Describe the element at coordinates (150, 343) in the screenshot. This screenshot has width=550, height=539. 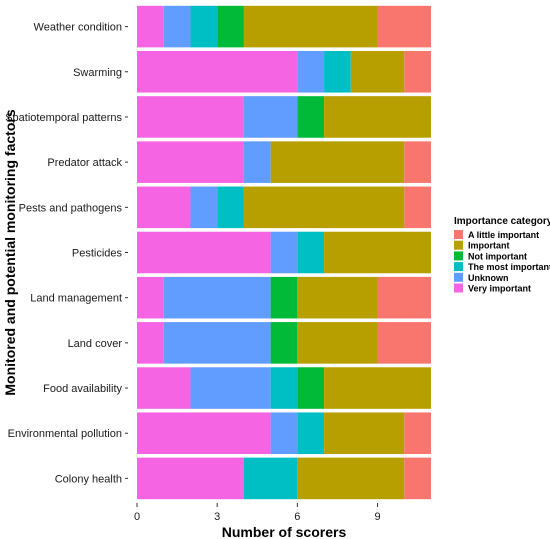
I see `bar-land-cover-very-important` at that location.